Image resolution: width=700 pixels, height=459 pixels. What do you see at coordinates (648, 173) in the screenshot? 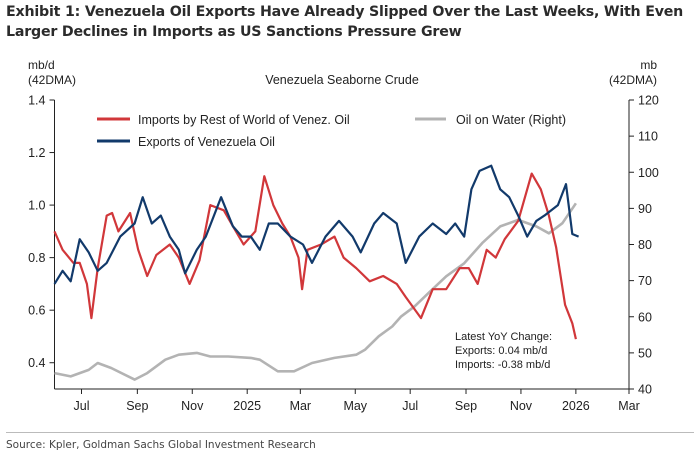
I see `right-y-tick-label: 100` at bounding box center [648, 173].